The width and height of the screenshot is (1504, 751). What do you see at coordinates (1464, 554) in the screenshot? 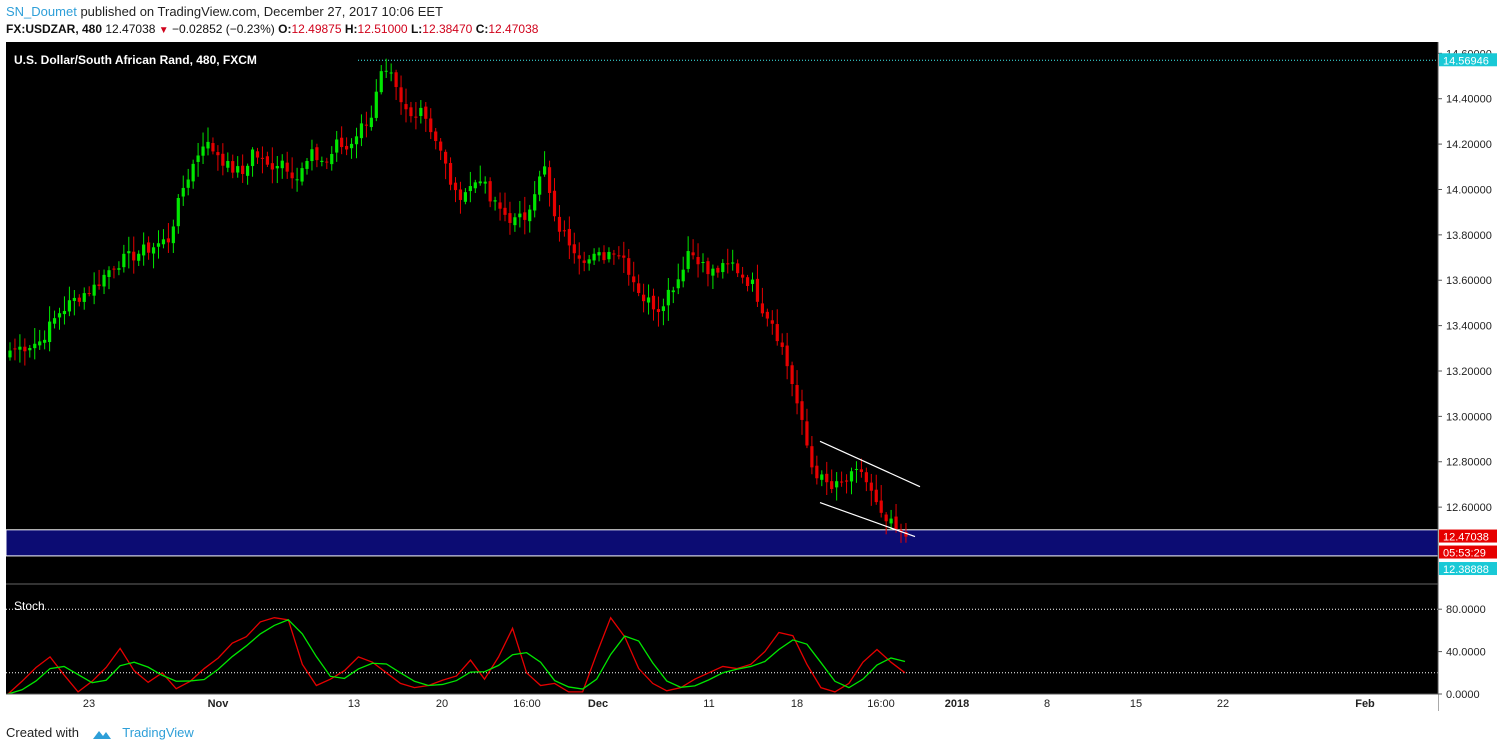
I see `bar-countdown-label: 05:53:29` at bounding box center [1464, 554].